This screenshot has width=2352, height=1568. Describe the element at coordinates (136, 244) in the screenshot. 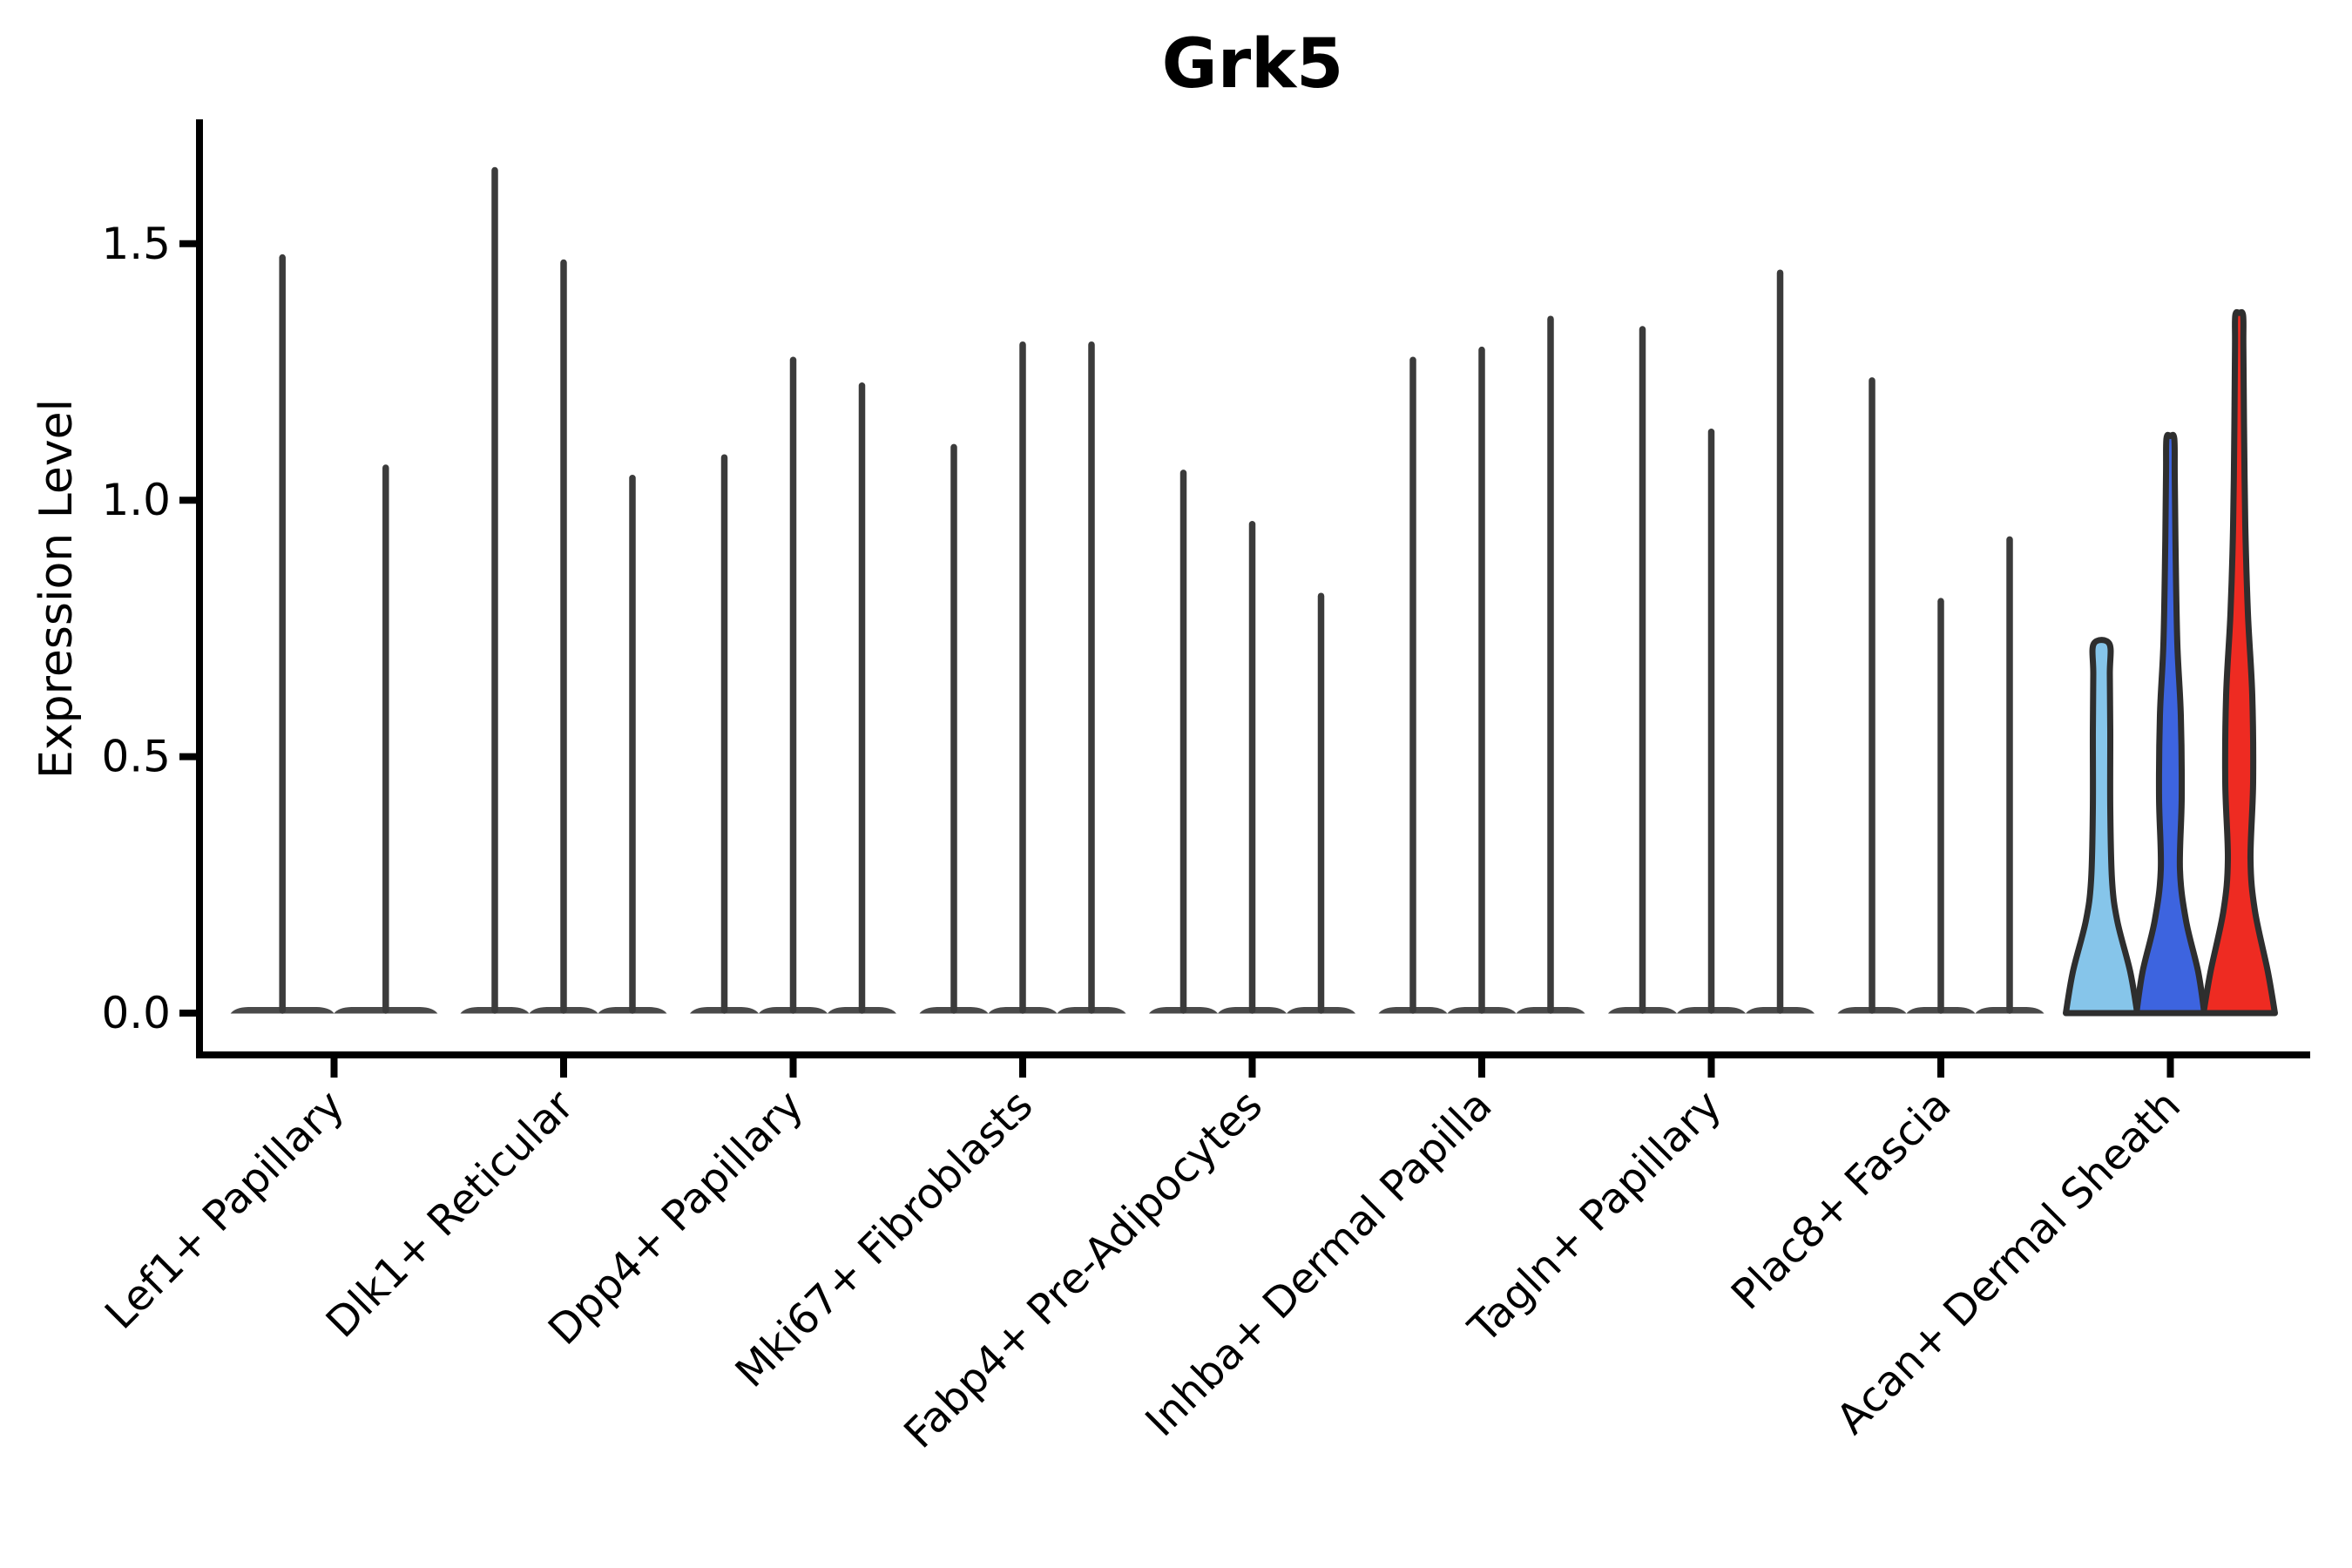

I see `y-tick-label: 1.5` at that location.